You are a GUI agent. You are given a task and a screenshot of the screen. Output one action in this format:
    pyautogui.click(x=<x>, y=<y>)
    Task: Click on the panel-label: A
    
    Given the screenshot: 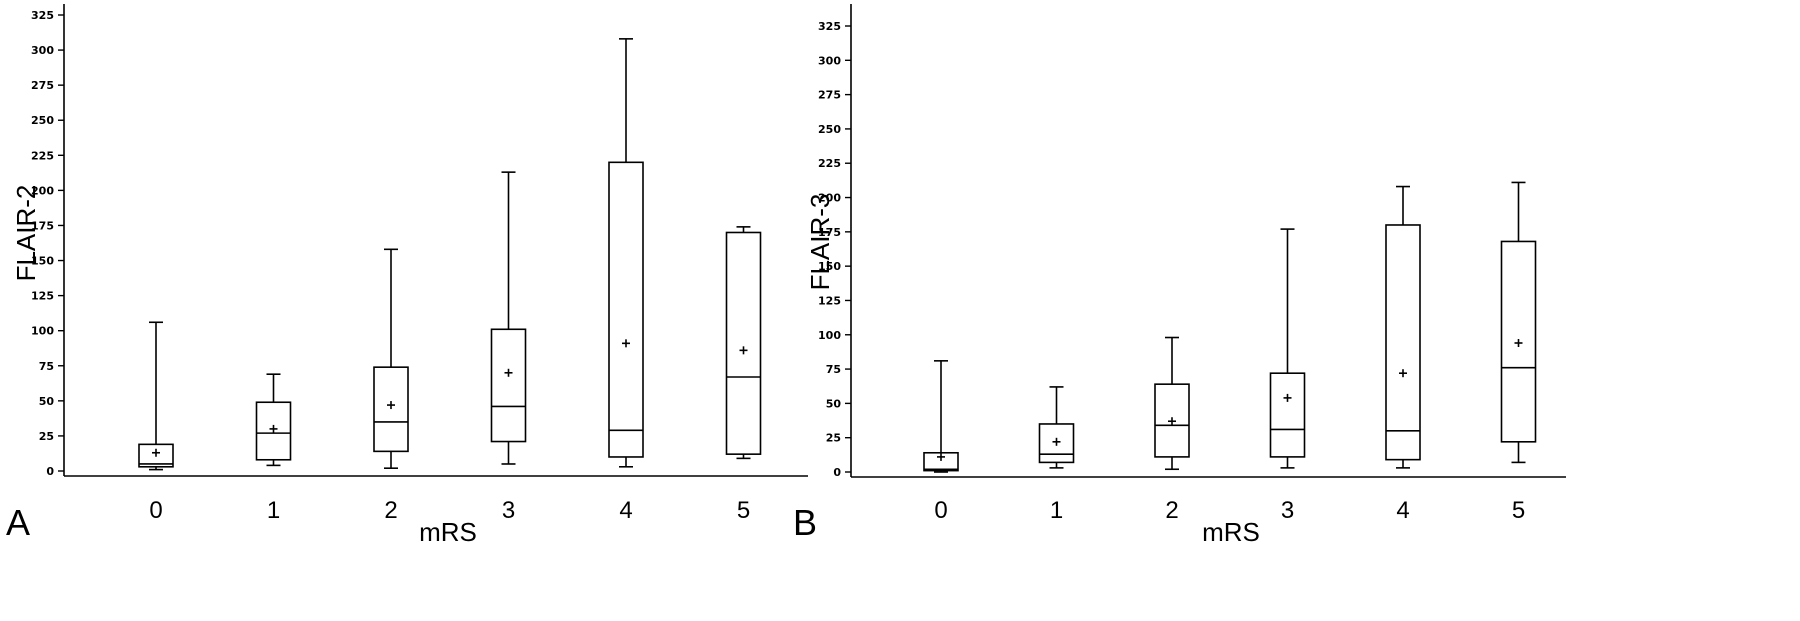 What is the action you would take?
    pyautogui.click(x=18, y=522)
    